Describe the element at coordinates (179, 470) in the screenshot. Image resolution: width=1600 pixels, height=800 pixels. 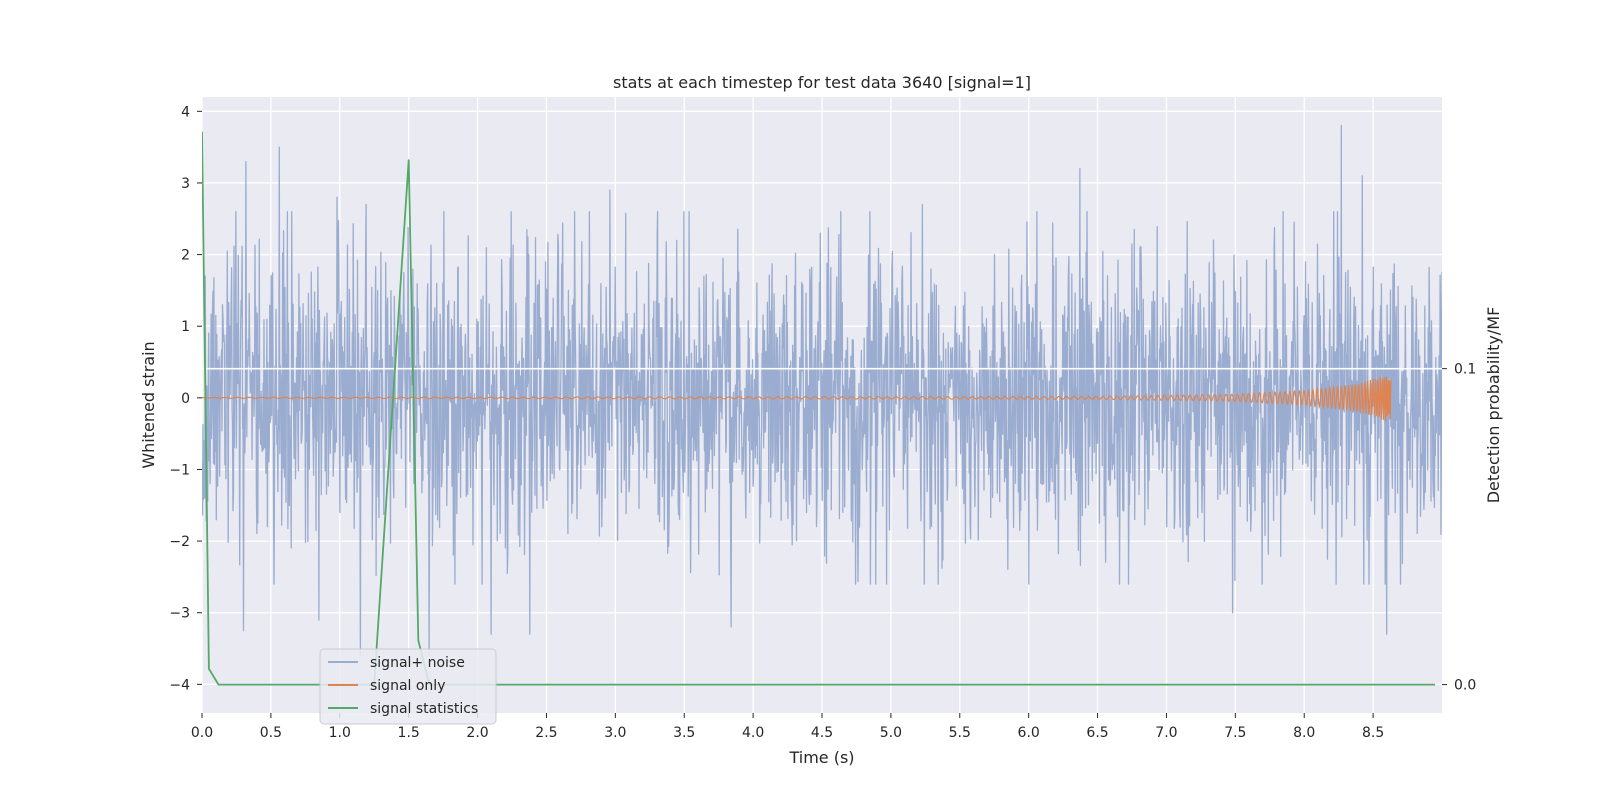
I see `y-tick-label: −1` at that location.